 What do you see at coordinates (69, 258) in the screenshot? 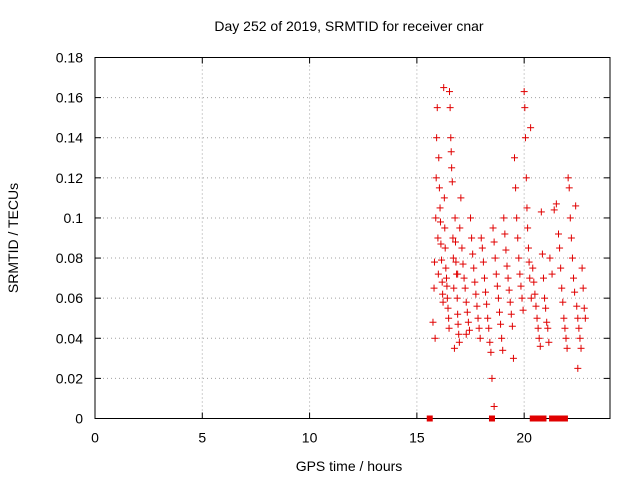
I see `y-tick-label: 0.08` at bounding box center [69, 258].